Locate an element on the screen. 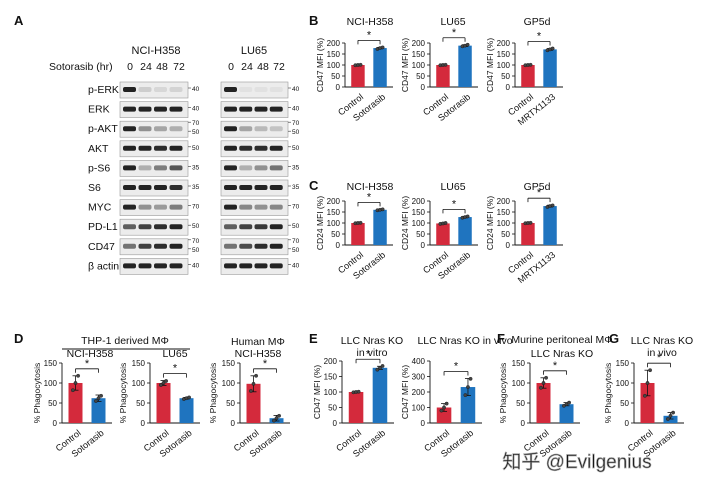 This screenshot has width=720, height=497. chart-title: NCI-H358 is located at coordinates (370, 187).